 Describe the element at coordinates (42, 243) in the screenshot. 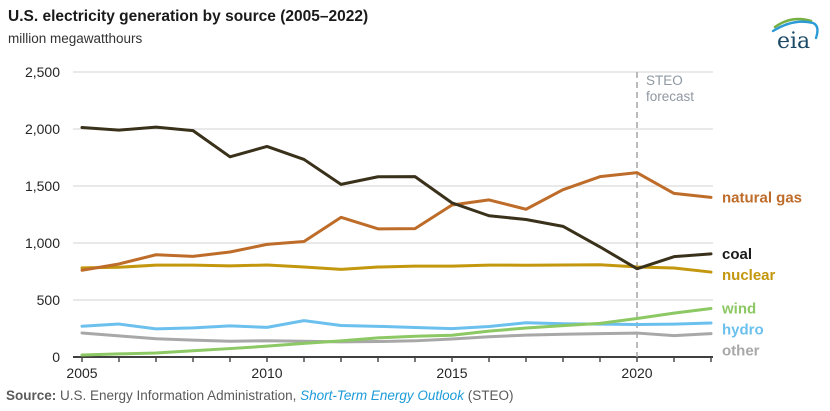

I see `y-tick-label: 1,000` at that location.